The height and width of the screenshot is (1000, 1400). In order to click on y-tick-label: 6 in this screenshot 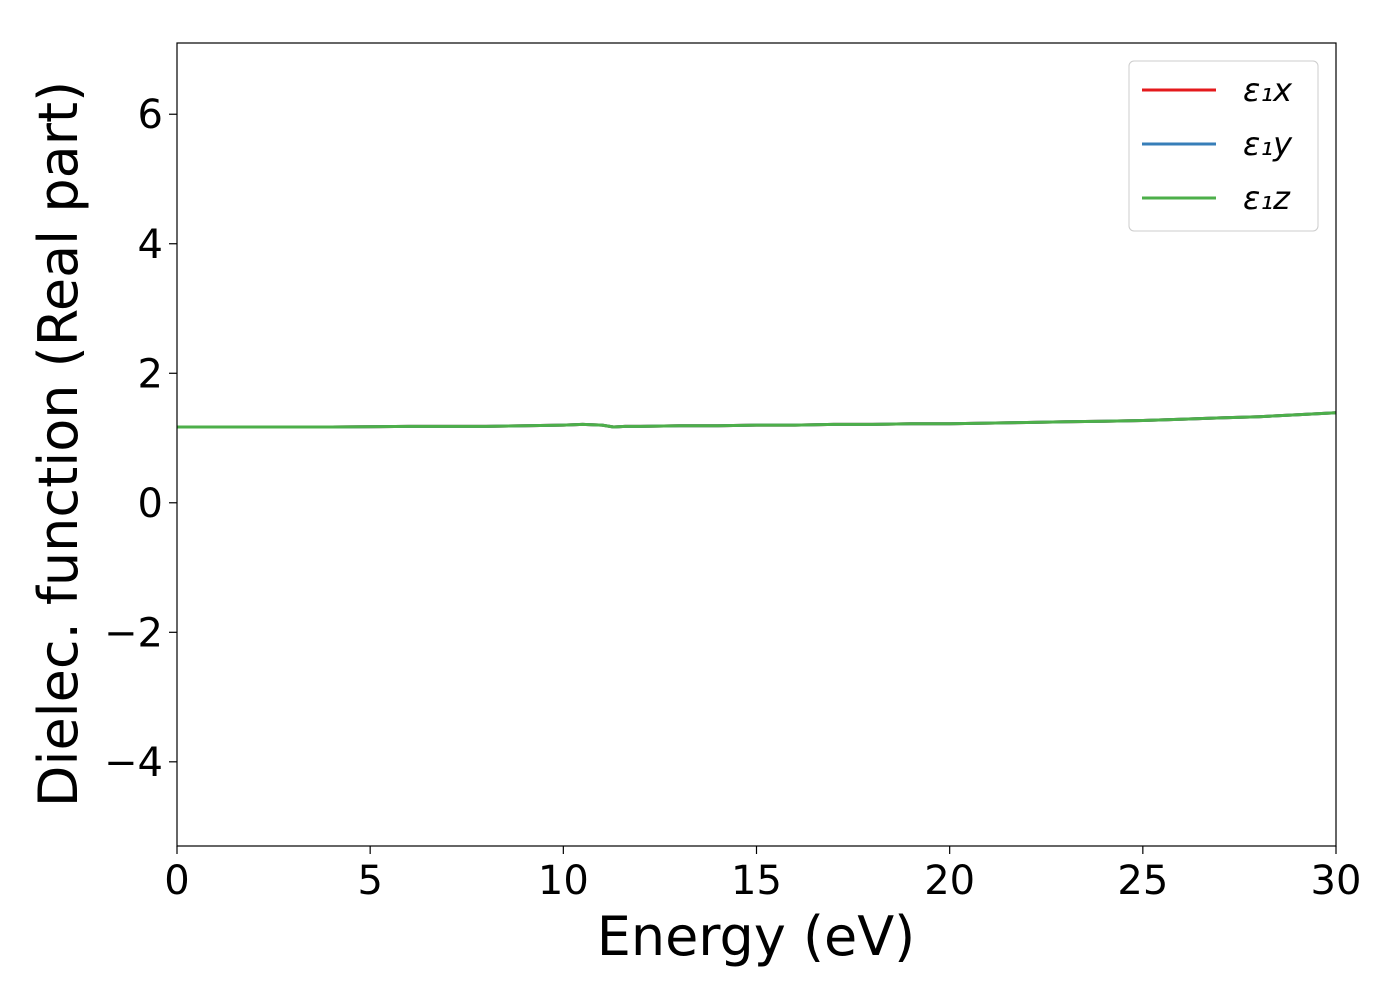, I will do `click(150, 115)`.